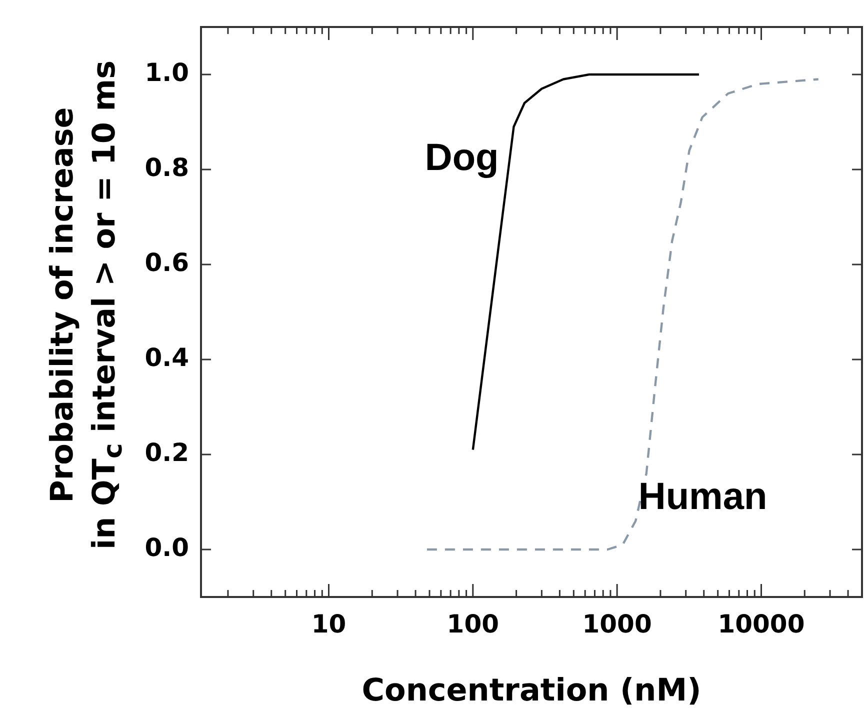  I want to click on x-tick-label: 10, so click(328, 624).